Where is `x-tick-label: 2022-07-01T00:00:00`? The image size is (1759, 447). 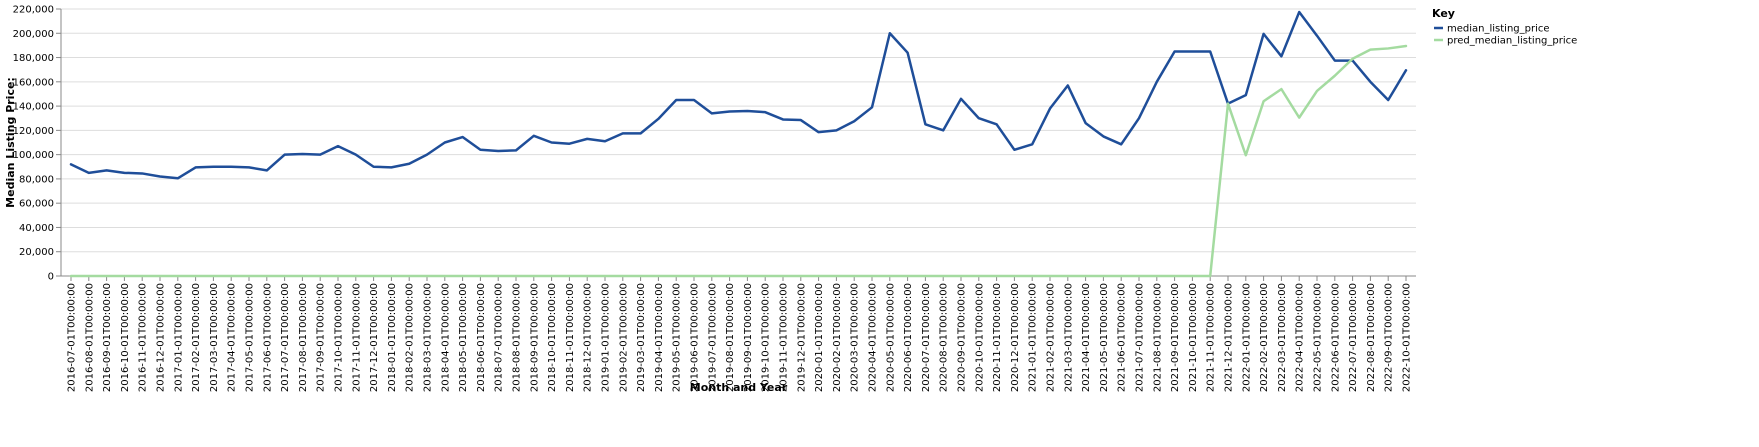
x-tick-label: 2022-07-01T00:00:00 is located at coordinates (1353, 337).